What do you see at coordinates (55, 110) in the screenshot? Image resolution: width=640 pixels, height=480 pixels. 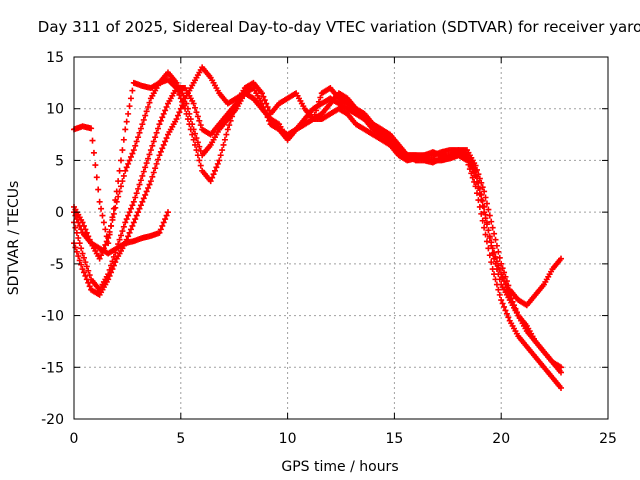 I see `y-tick-label: 10` at bounding box center [55, 110].